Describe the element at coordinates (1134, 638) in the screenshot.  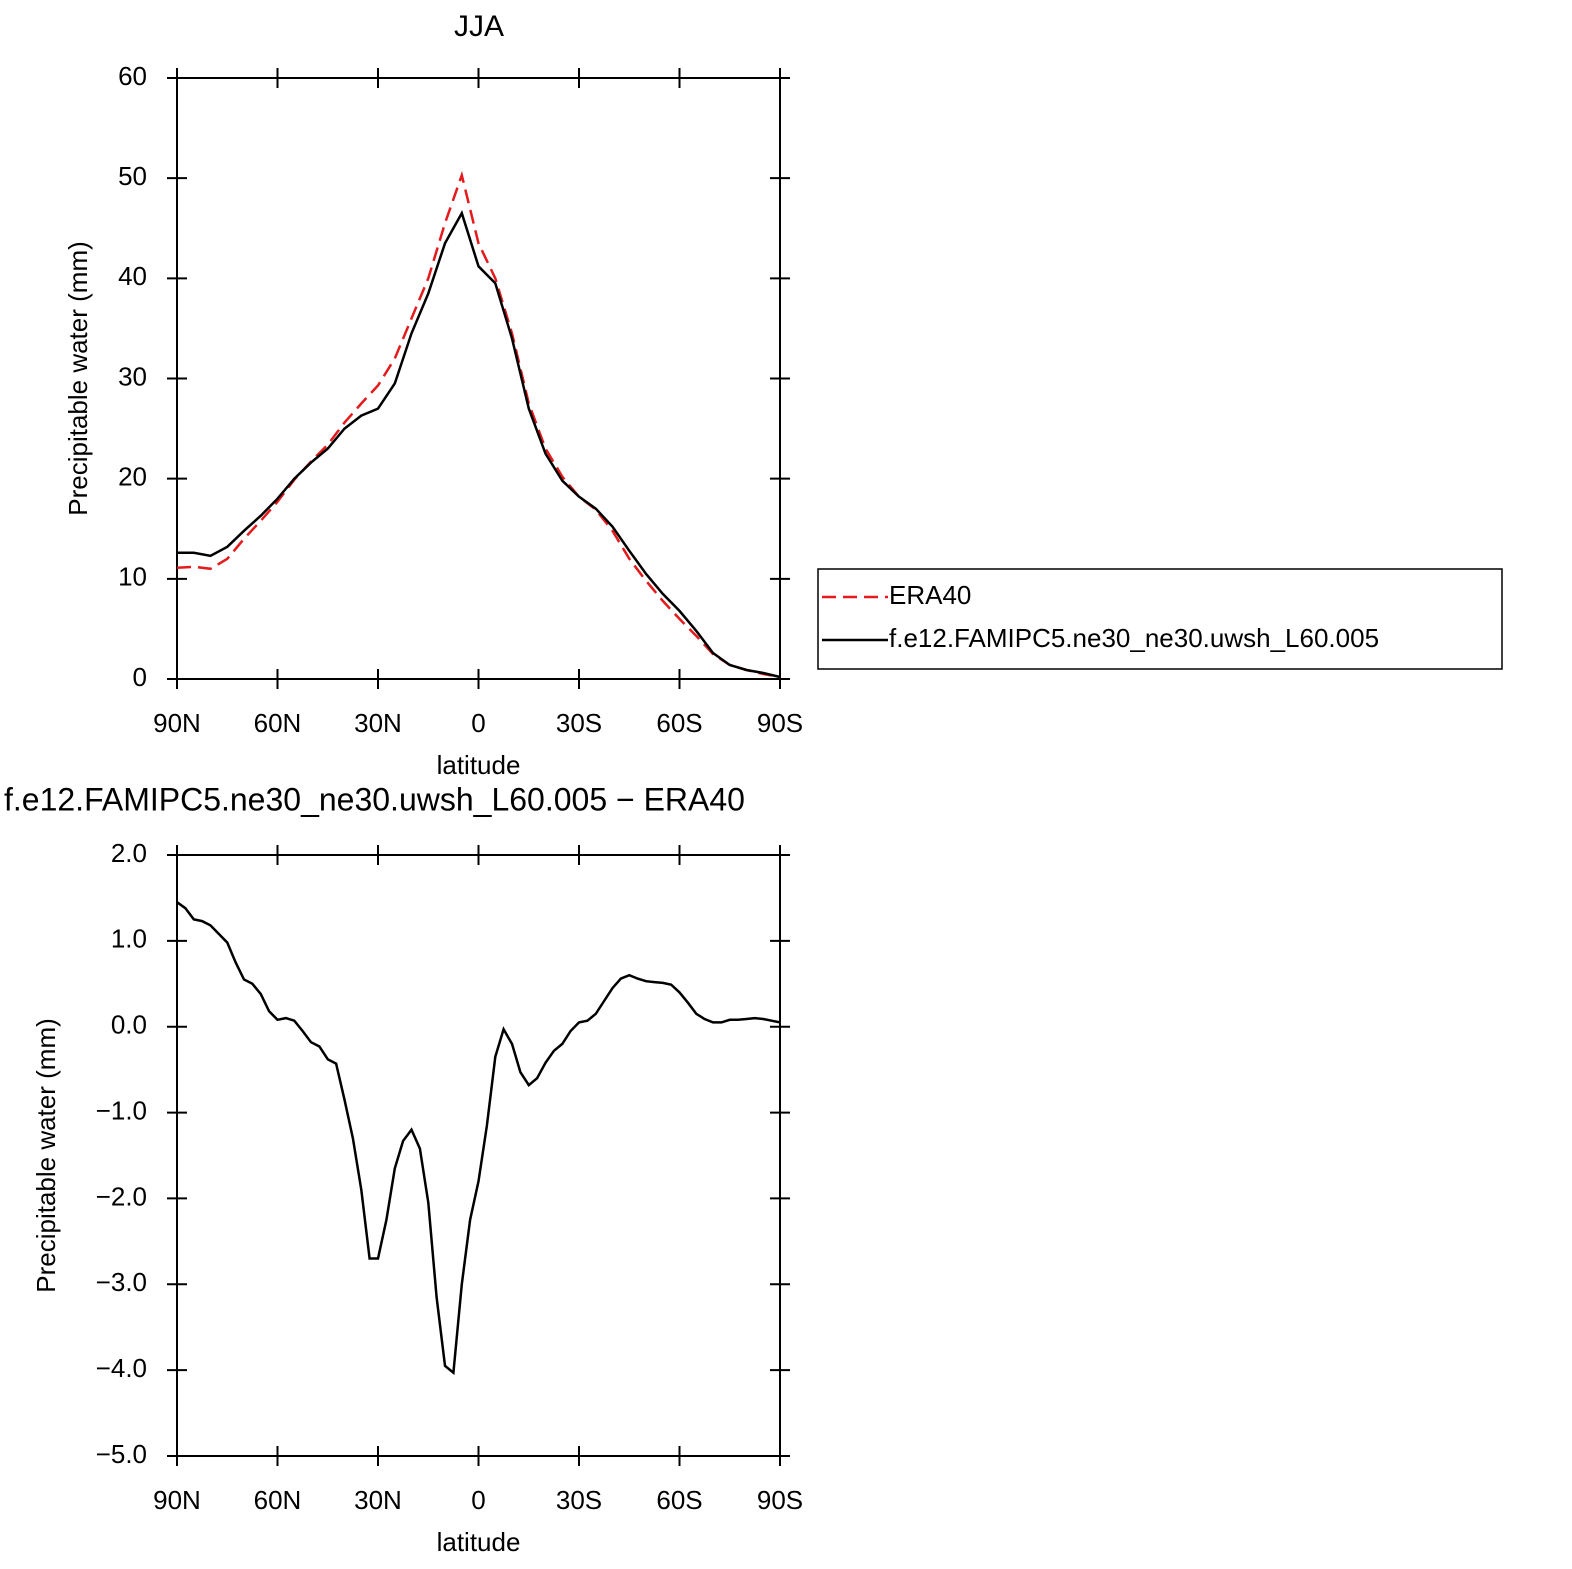
I see `legend-label: f.e12.FAMIPC5.ne30_ne30.uwsh_L60.005` at that location.